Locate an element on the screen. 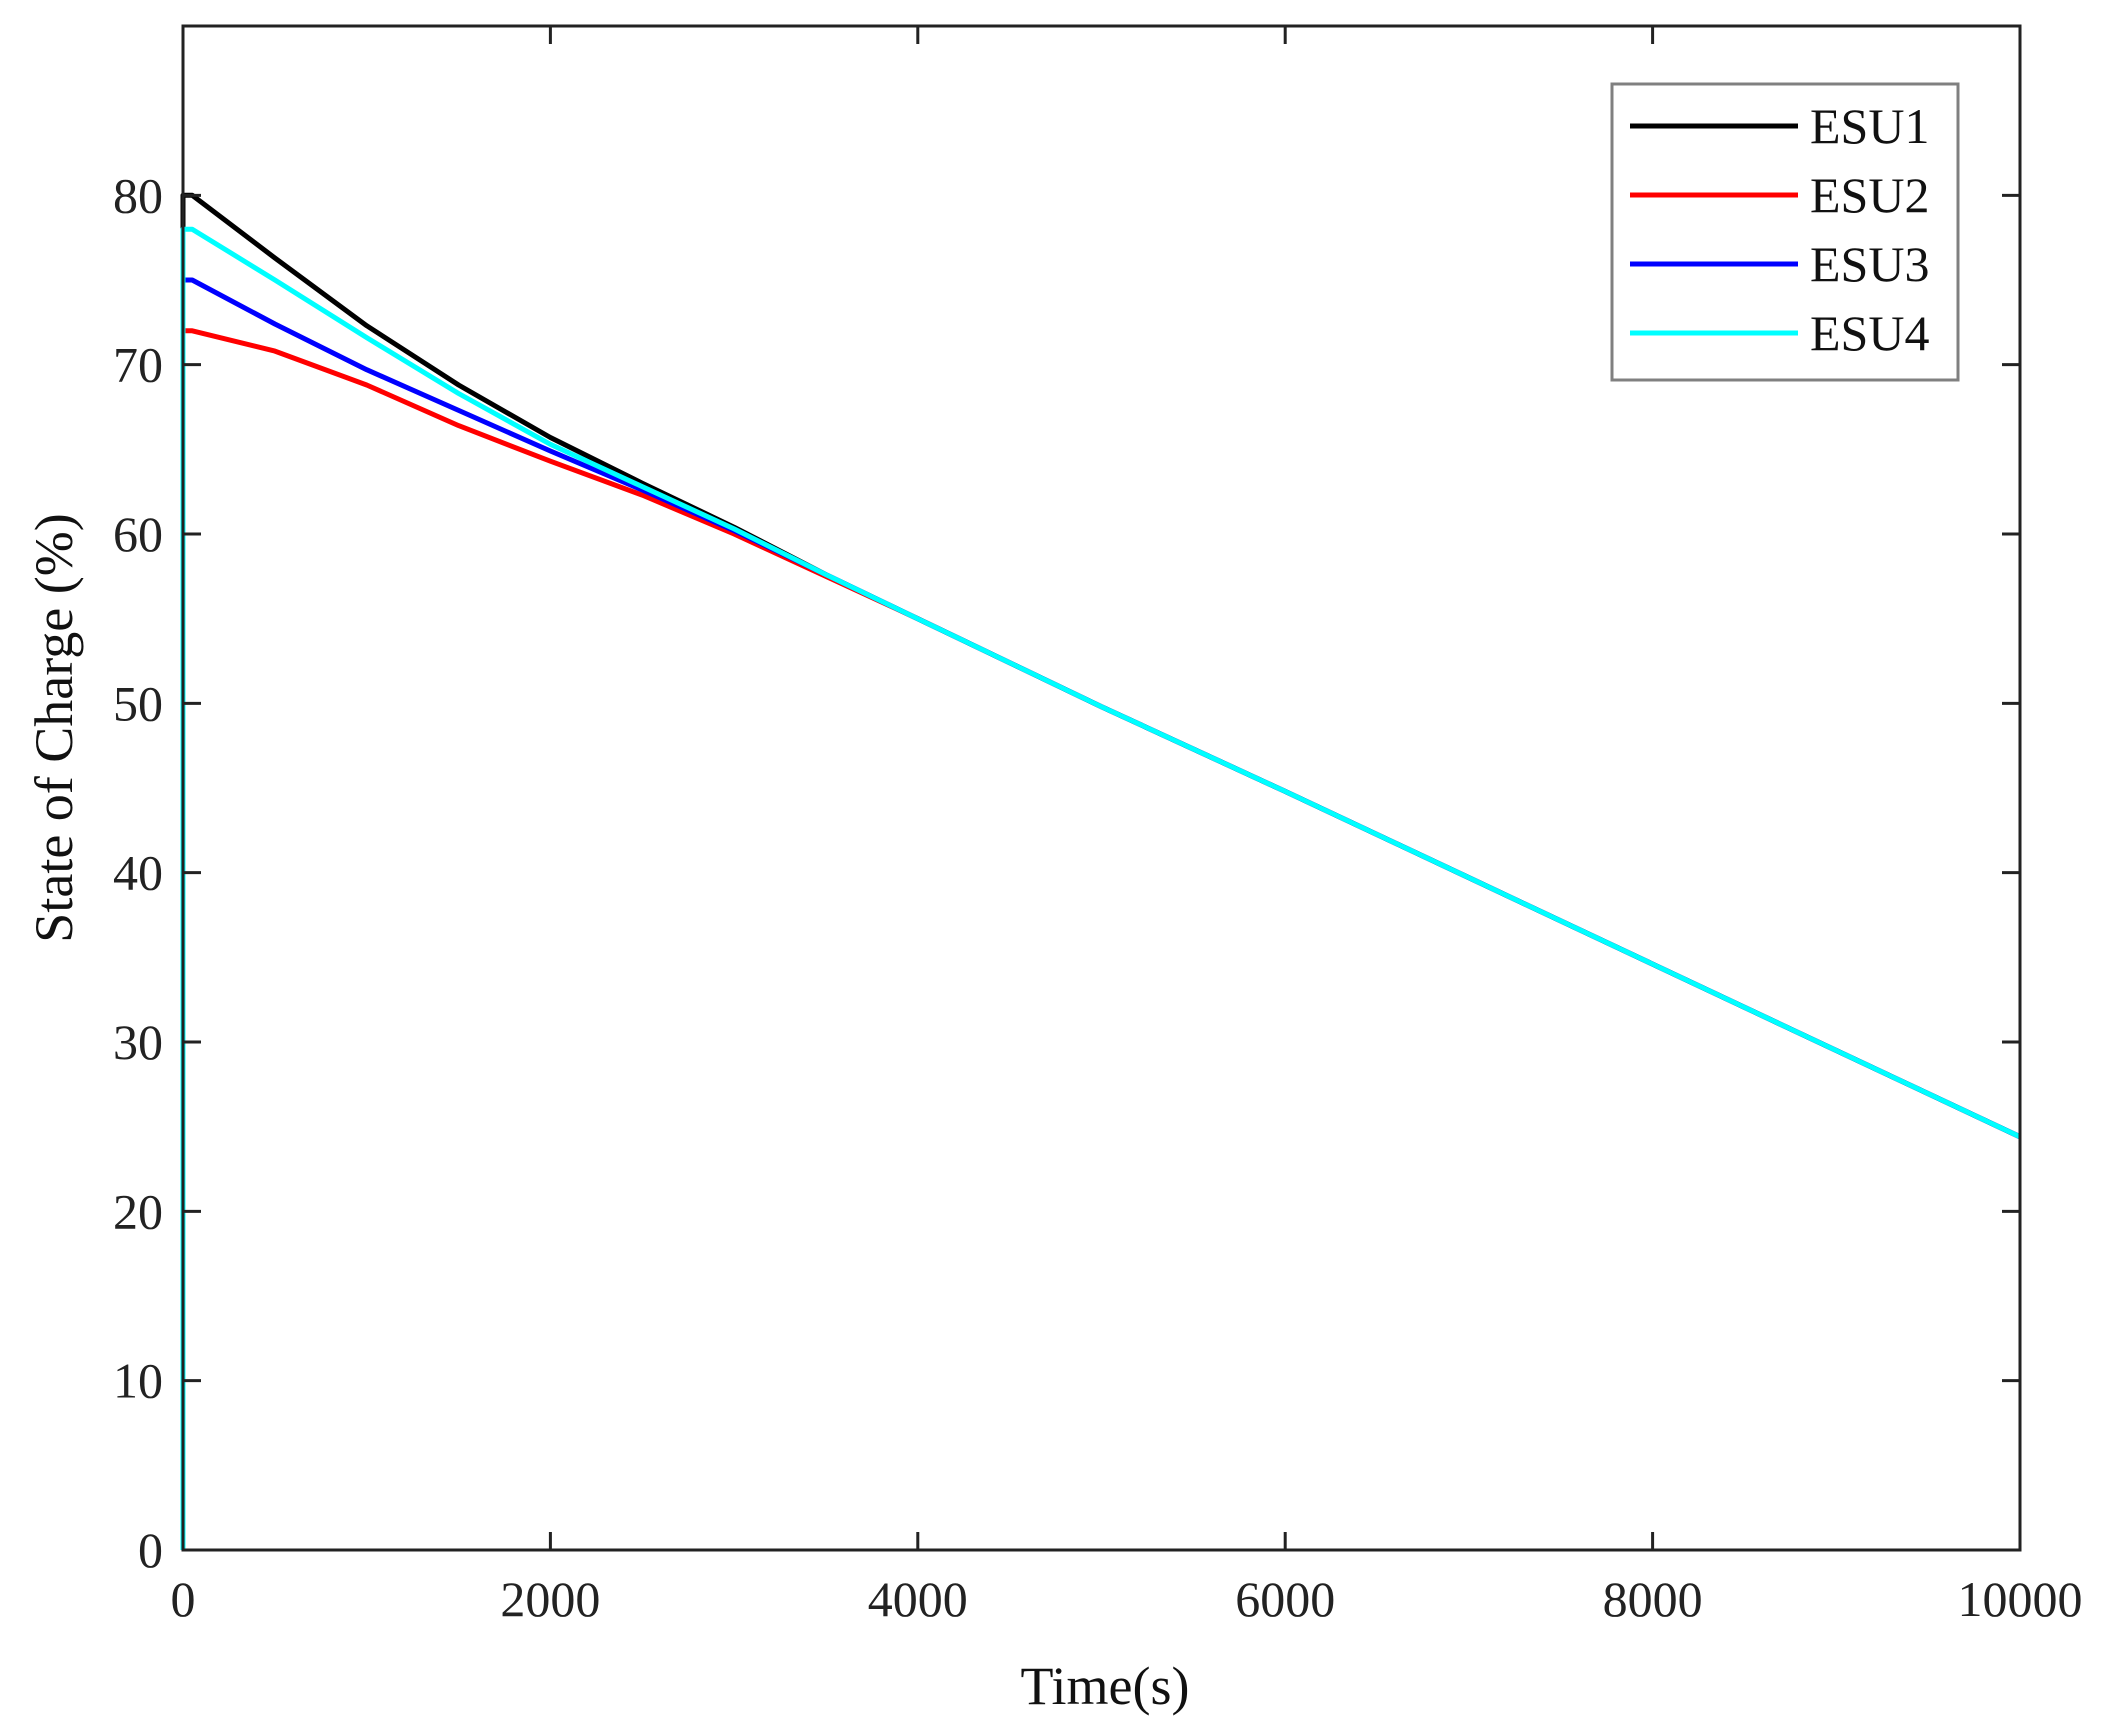  x-tick-label: 0 is located at coordinates (183, 1599).